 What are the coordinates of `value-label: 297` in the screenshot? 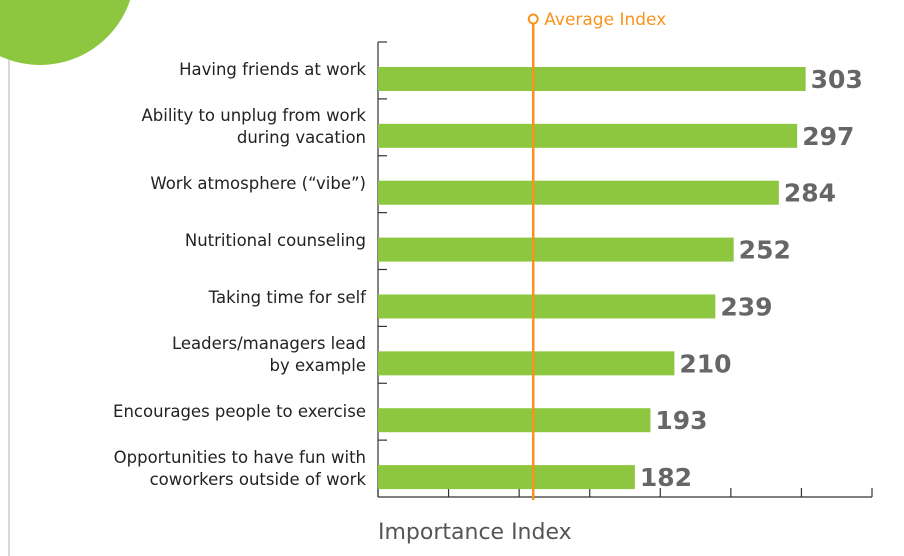 It's located at (828, 136).